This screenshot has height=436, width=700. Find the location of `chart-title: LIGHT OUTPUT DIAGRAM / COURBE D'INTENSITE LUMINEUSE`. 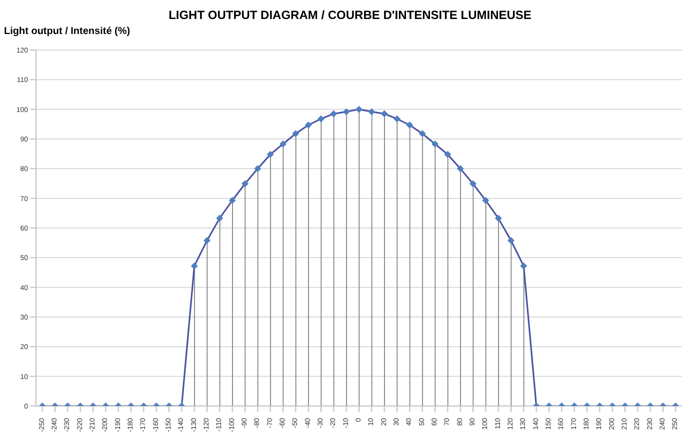

chart-title: LIGHT OUTPUT DIAGRAM / COURBE D'INTENSITE LUMINEUSE is located at coordinates (350, 16).